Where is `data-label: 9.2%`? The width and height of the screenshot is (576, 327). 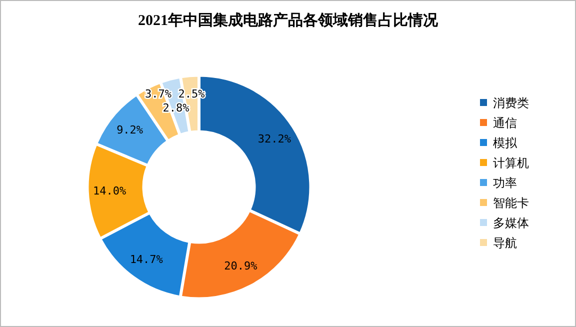
data-label: 9.2% is located at coordinates (130, 130).